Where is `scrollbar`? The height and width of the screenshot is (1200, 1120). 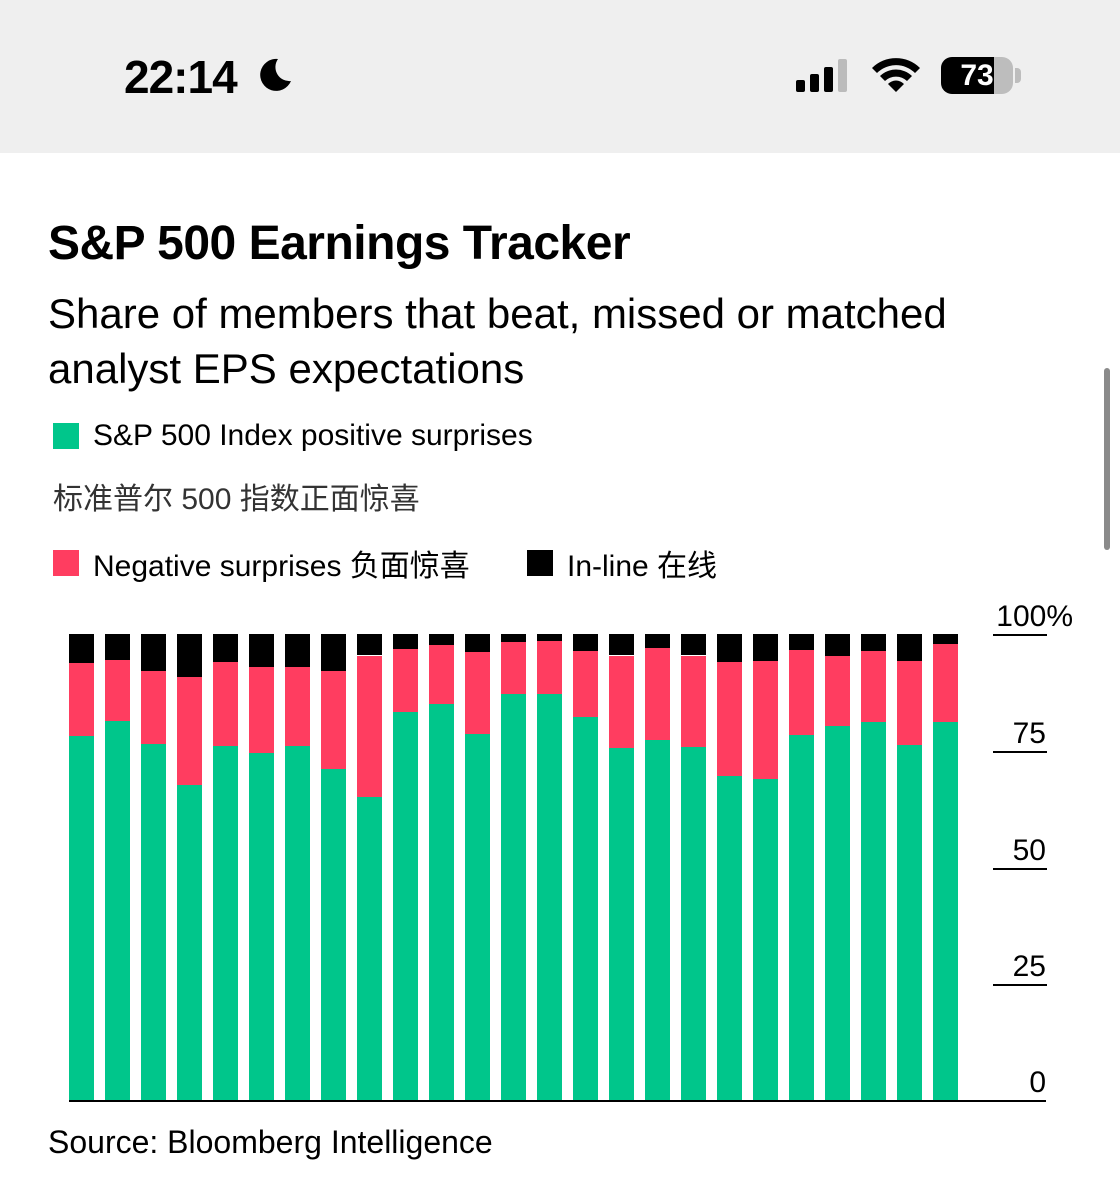 scrollbar is located at coordinates (1107, 459).